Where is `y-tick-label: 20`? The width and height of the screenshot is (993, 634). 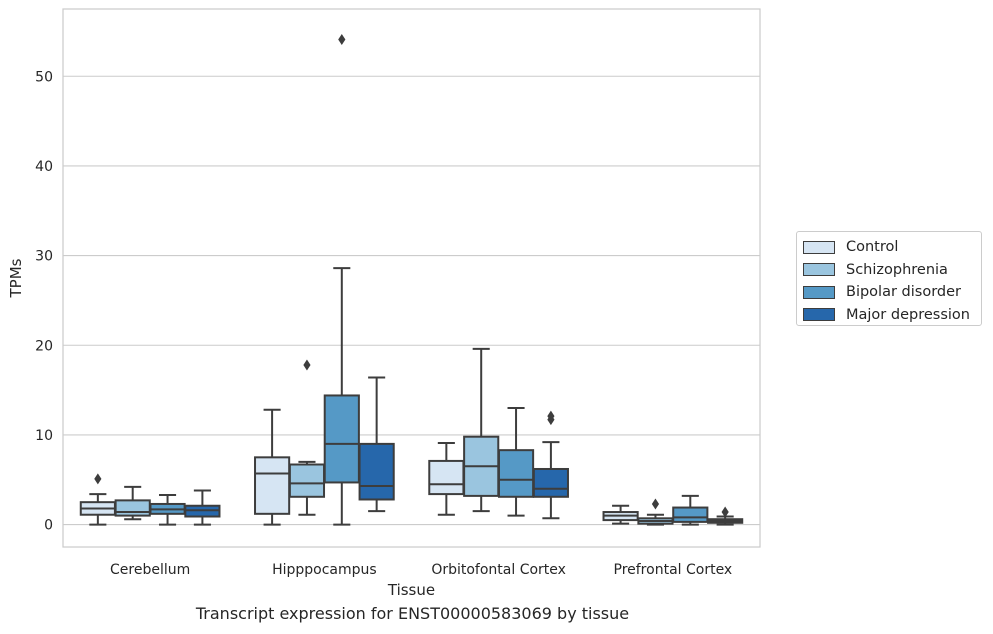 y-tick-label: 20 is located at coordinates (44, 346).